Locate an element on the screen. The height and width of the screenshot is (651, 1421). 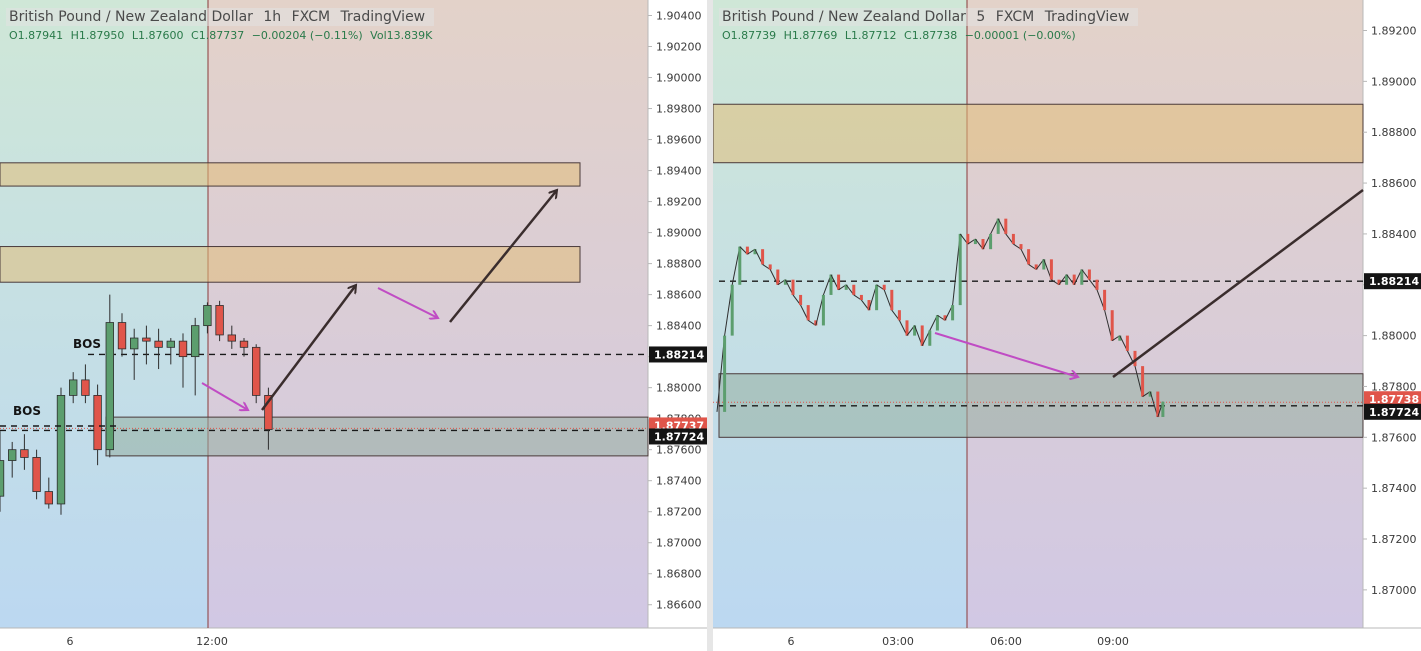
interval: 1h is located at coordinates (272, 17).